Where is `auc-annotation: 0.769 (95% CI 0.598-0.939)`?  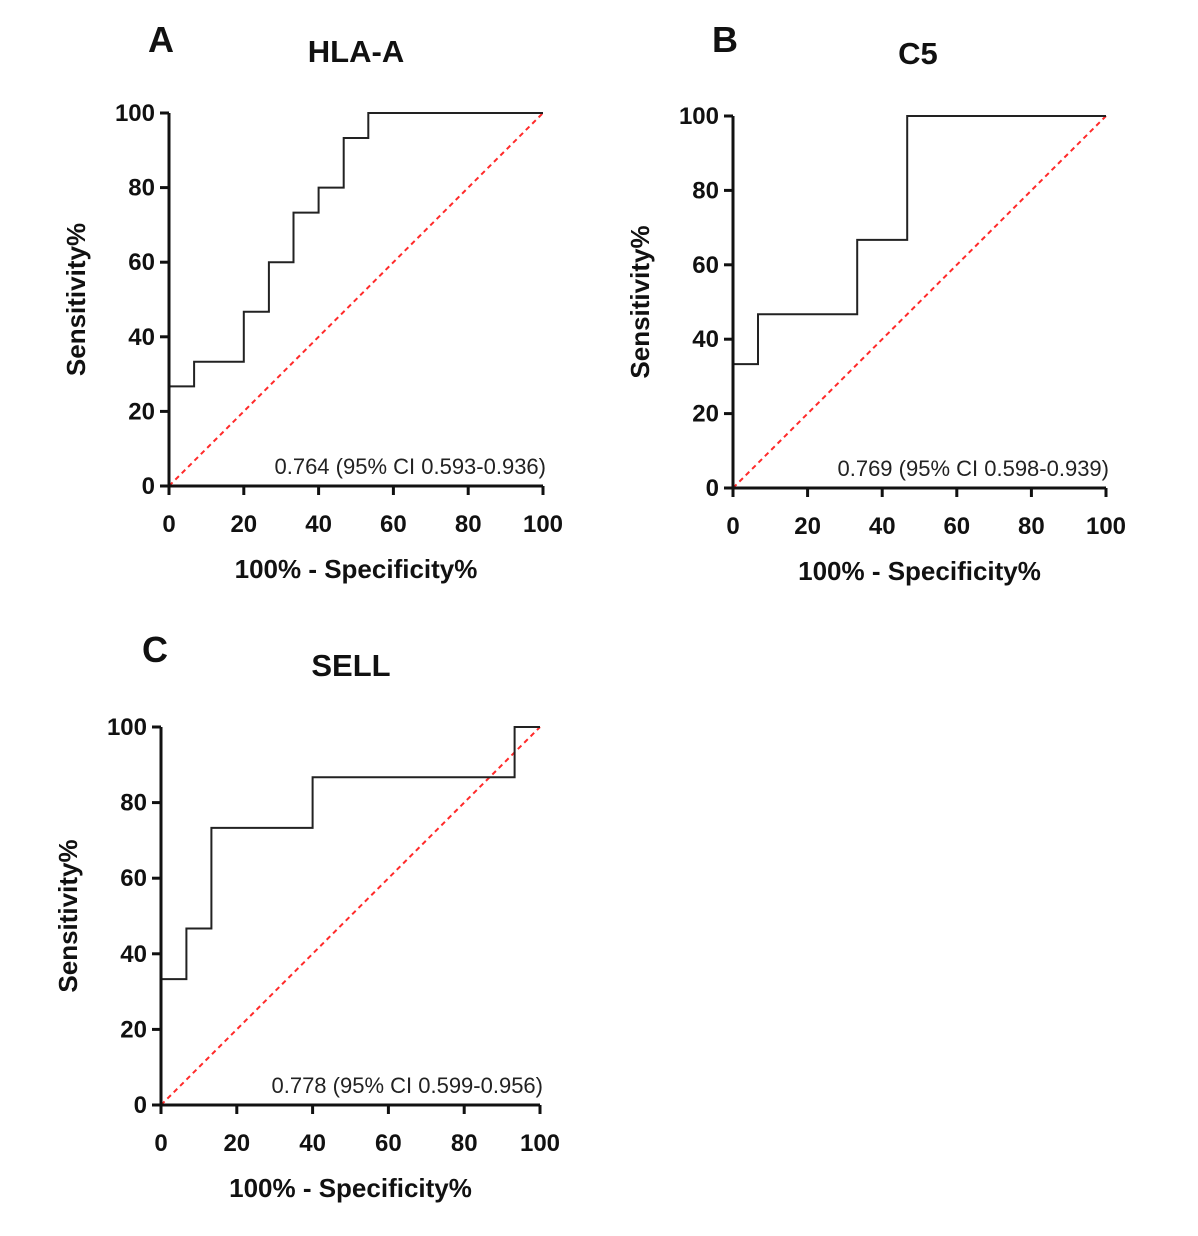 auc-annotation: 0.769 (95% CI 0.598-0.939) is located at coordinates (973, 468).